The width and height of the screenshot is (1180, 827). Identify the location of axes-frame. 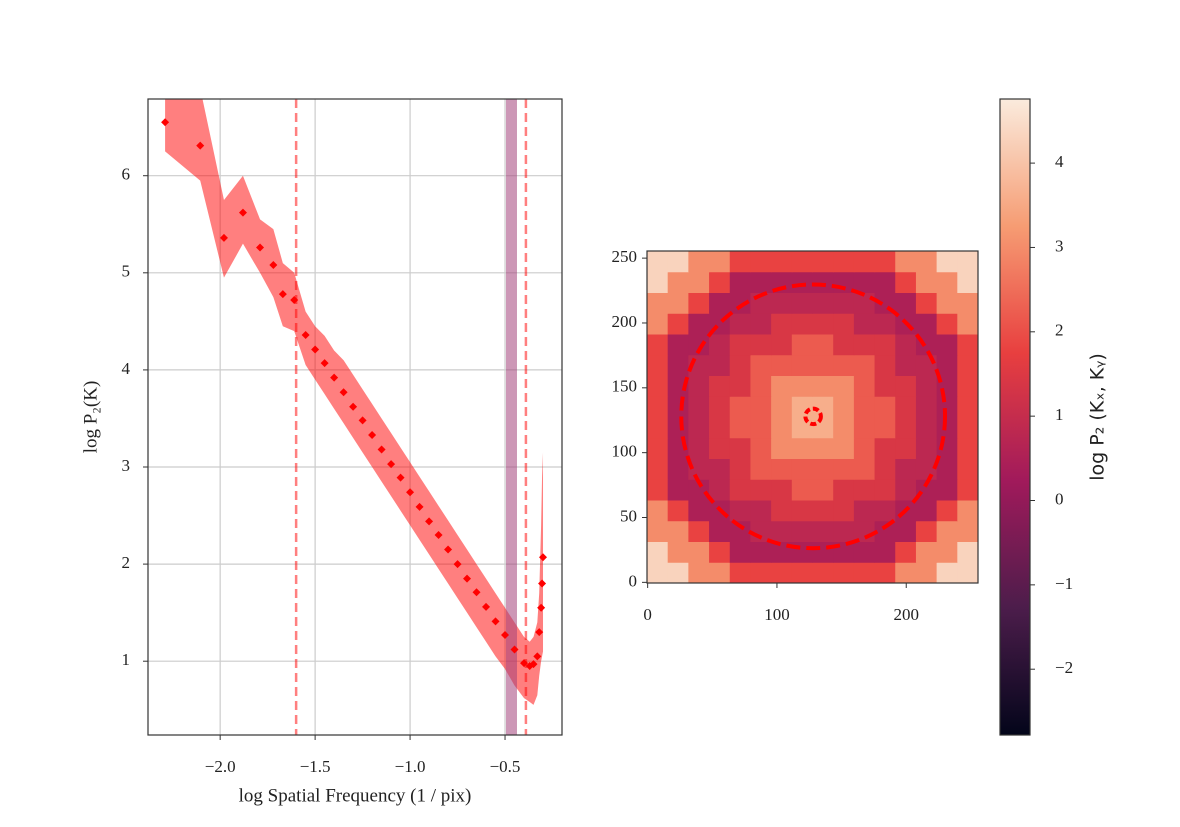
(812, 417).